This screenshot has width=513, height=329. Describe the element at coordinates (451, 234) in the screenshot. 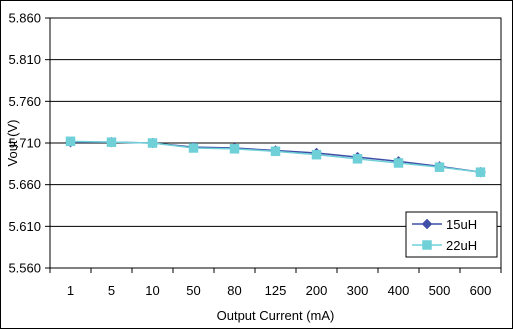

I see `legend-box` at that location.